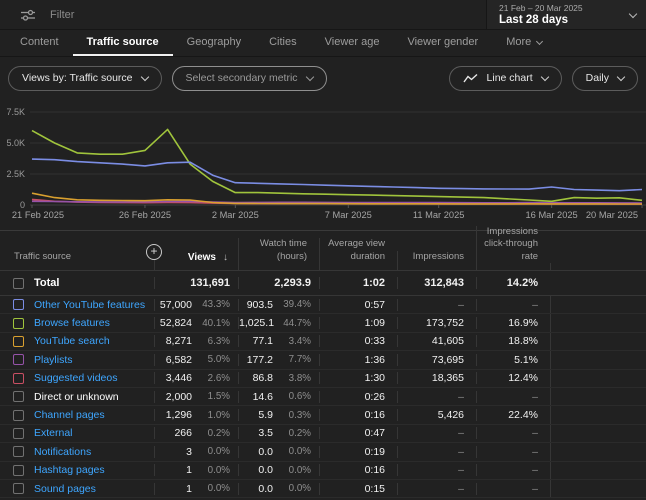 The image size is (646, 500). Describe the element at coordinates (262, 378) in the screenshot. I see `cell-value: 86.8` at that location.